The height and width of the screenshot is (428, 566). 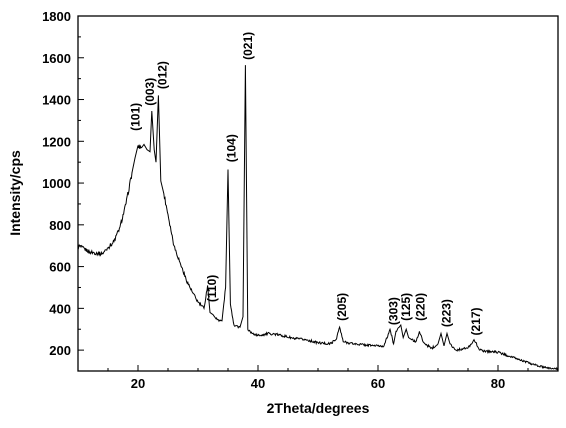 What do you see at coordinates (498, 383) in the screenshot?
I see `x-tick-label: 80` at bounding box center [498, 383].